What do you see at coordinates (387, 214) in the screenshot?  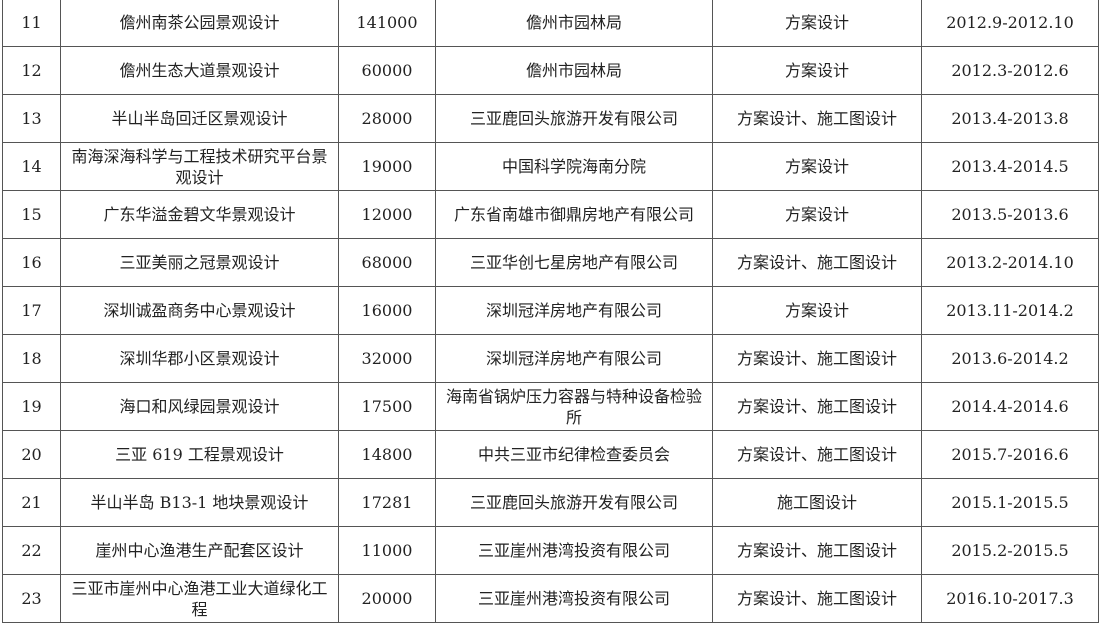 I see `area-cell: 12000` at bounding box center [387, 214].